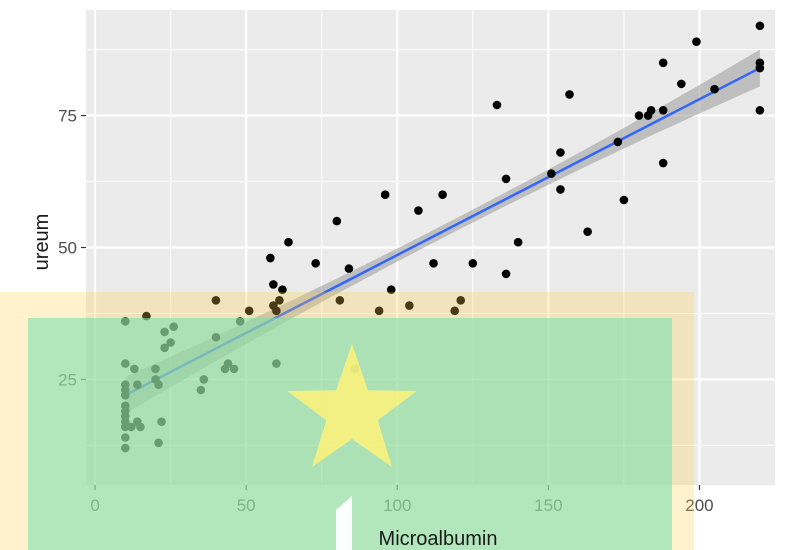 This screenshot has width=786, height=550. What do you see at coordinates (352, 405) in the screenshot?
I see `star-icon` at bounding box center [352, 405].